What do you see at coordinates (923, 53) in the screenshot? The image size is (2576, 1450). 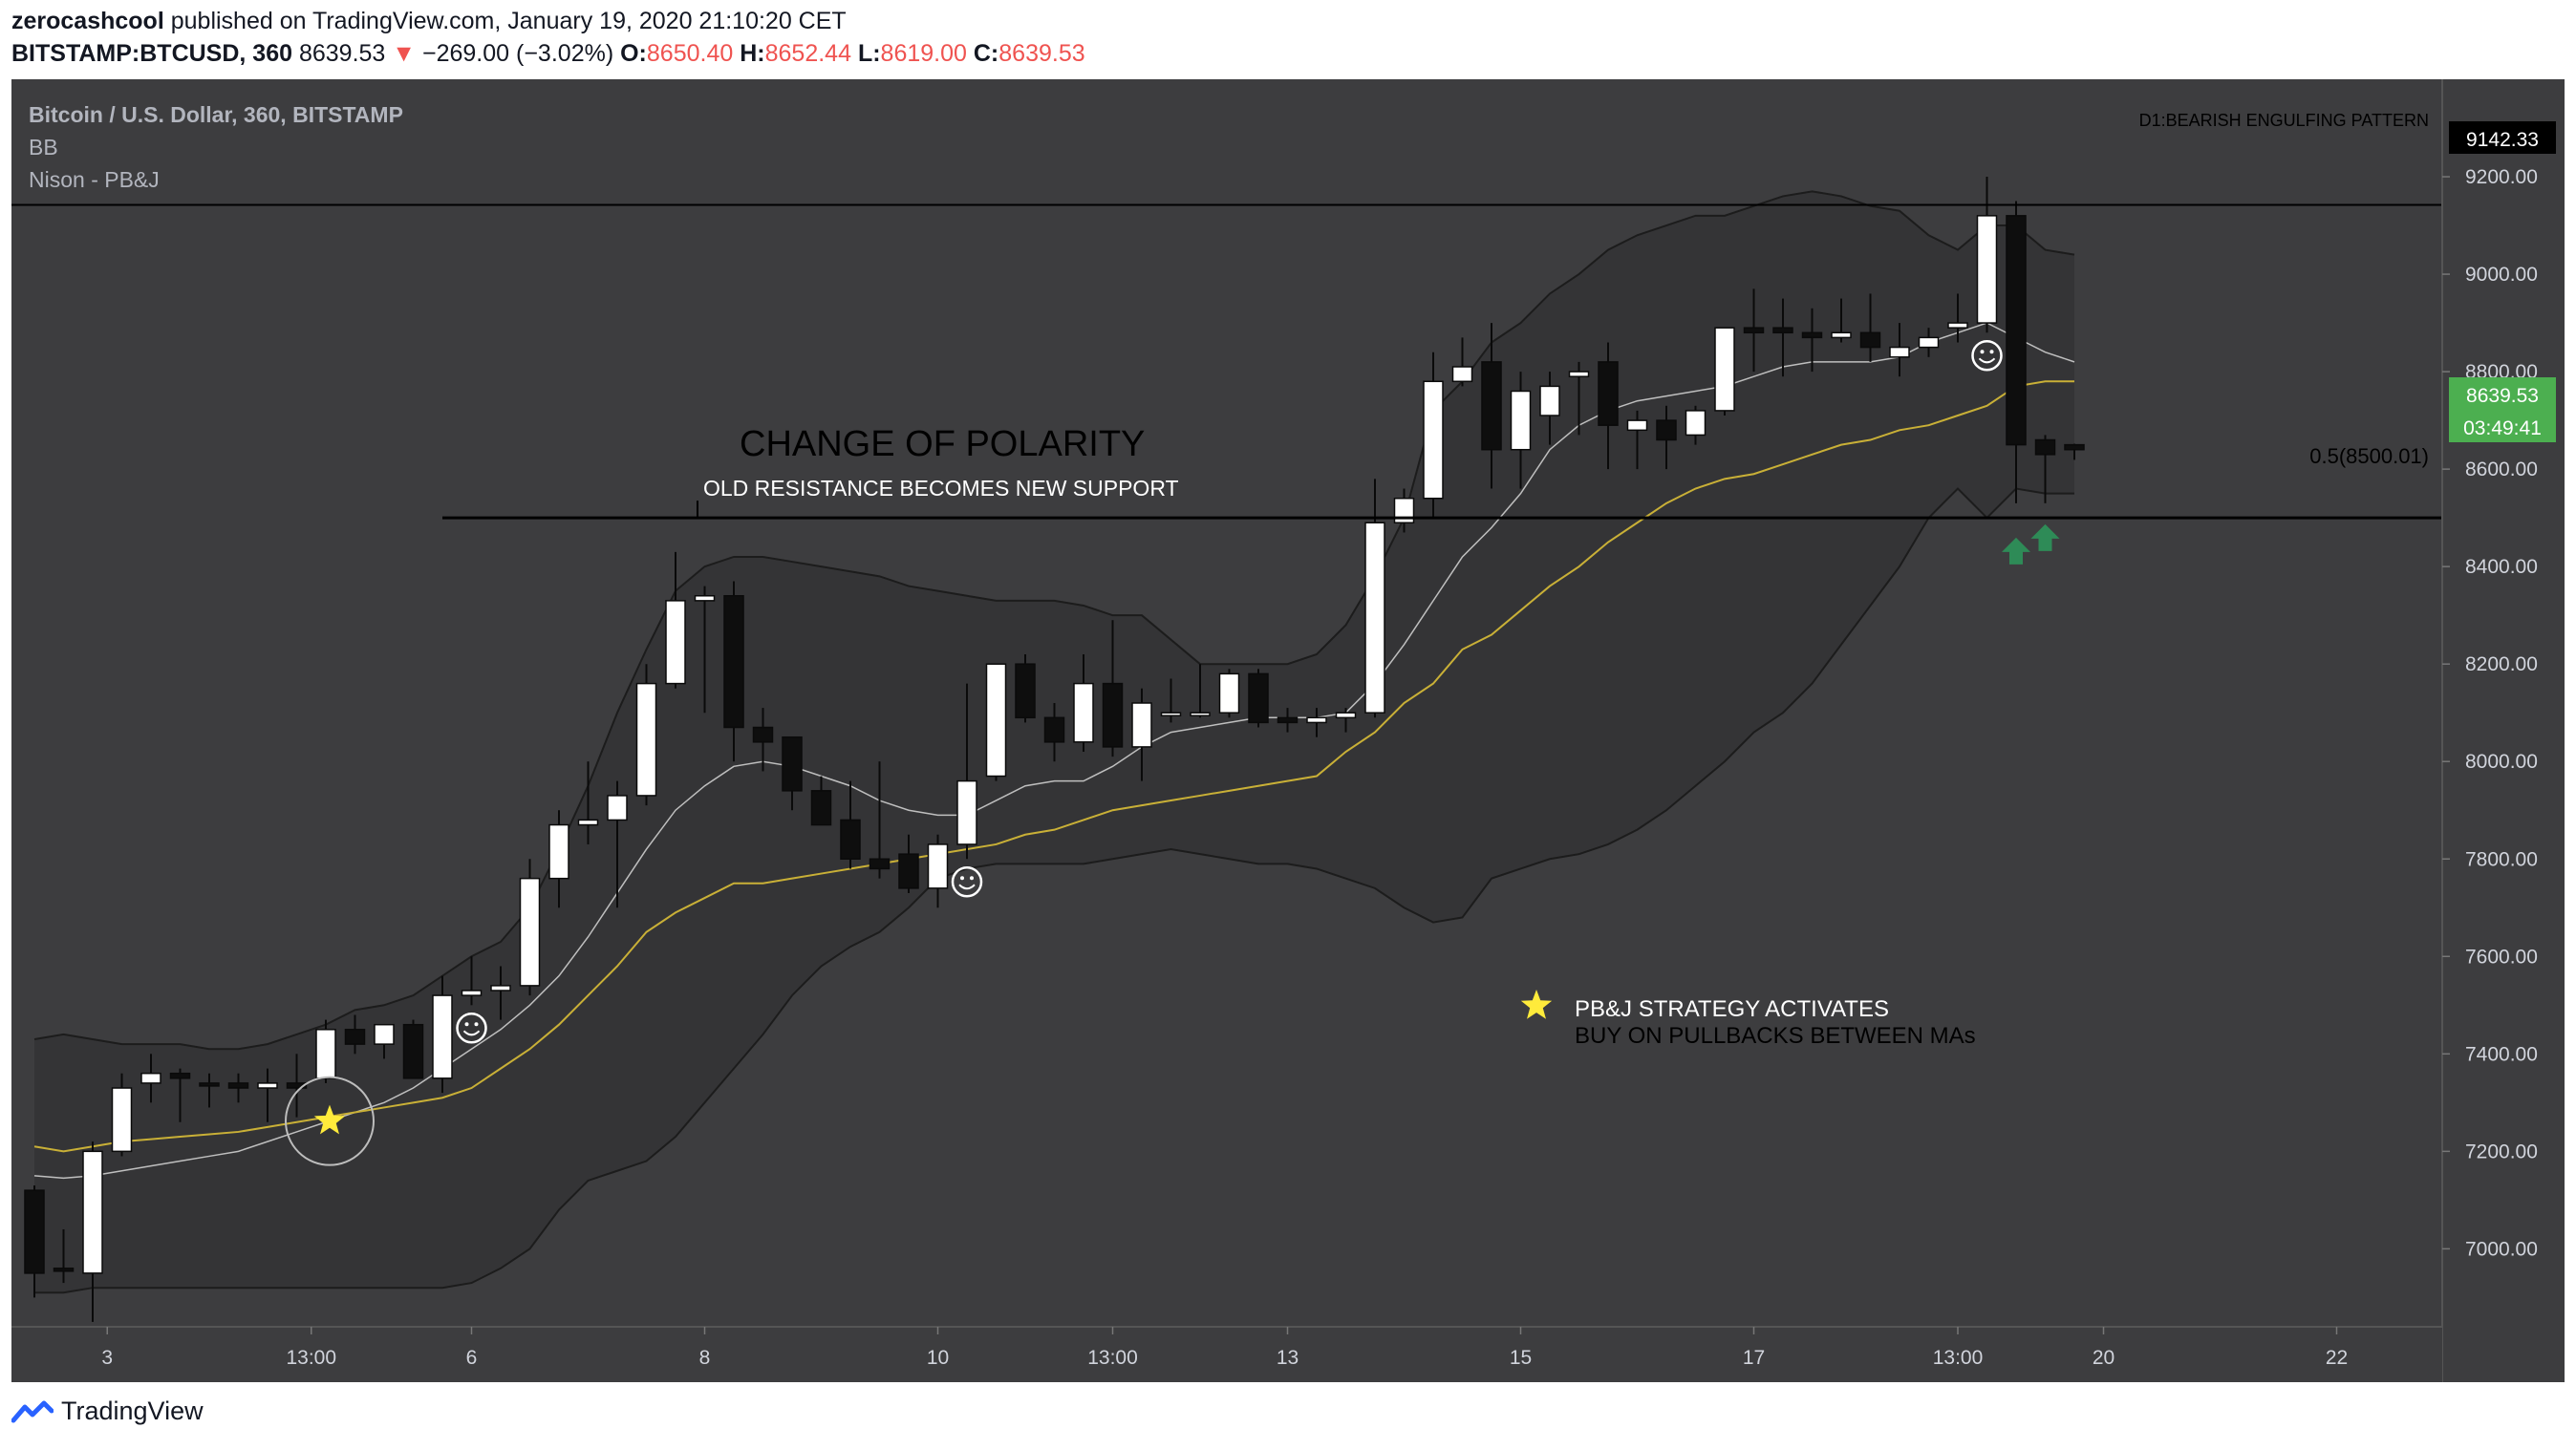 I see `low-value: 8619.00` at bounding box center [923, 53].